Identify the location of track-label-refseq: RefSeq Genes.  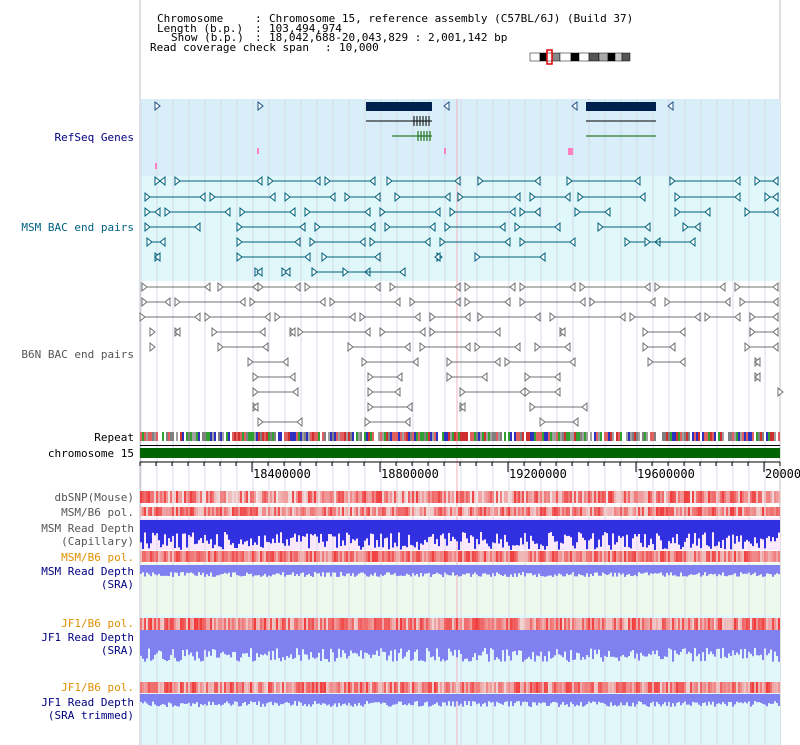
(94, 137).